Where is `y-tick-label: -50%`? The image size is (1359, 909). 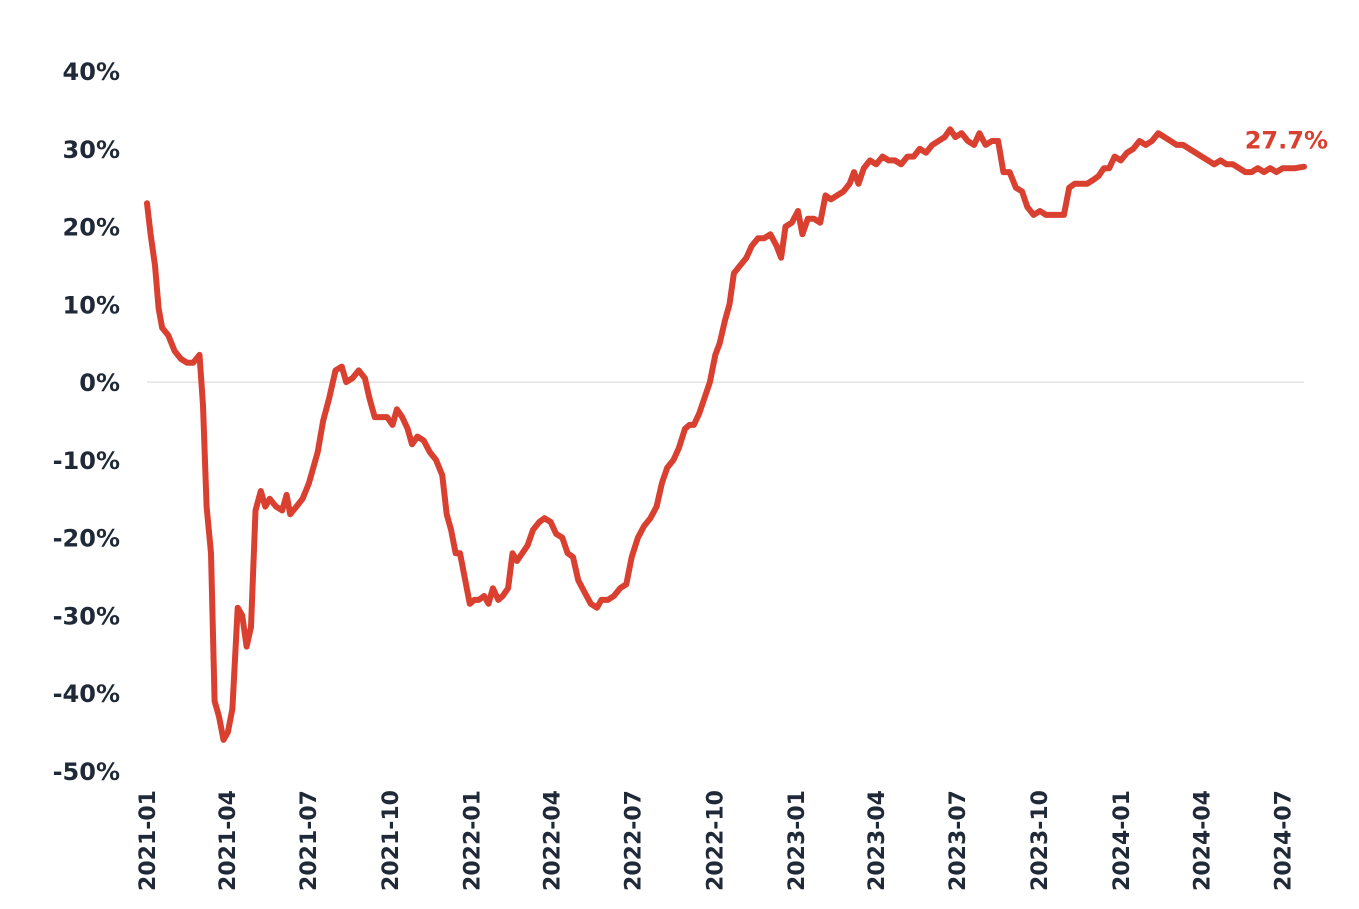
y-tick-label: -50% is located at coordinates (86, 772).